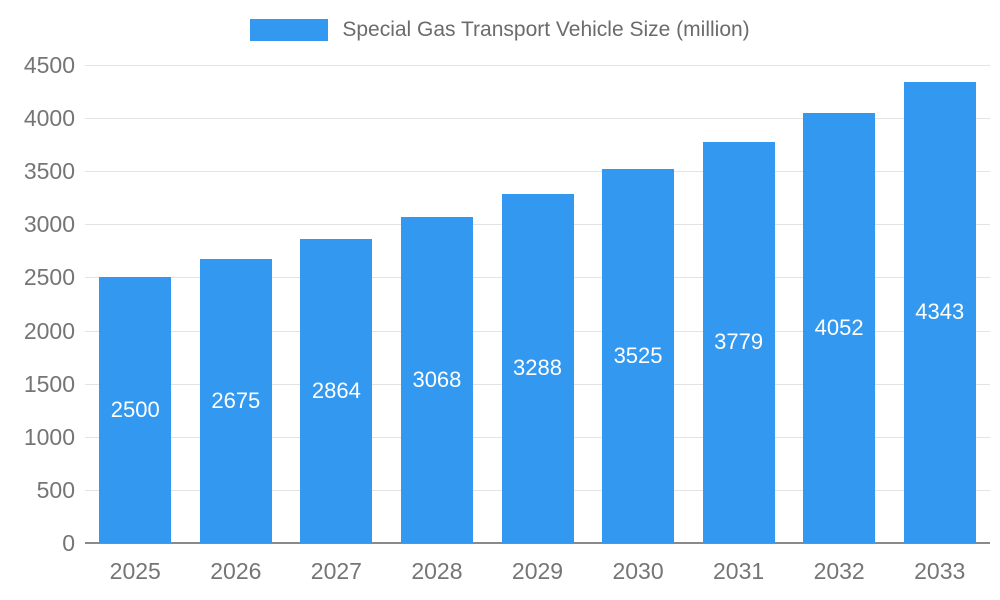 This screenshot has width=1000, height=600. Describe the element at coordinates (49, 224) in the screenshot. I see `y-axis-tick-label: 3000` at that location.